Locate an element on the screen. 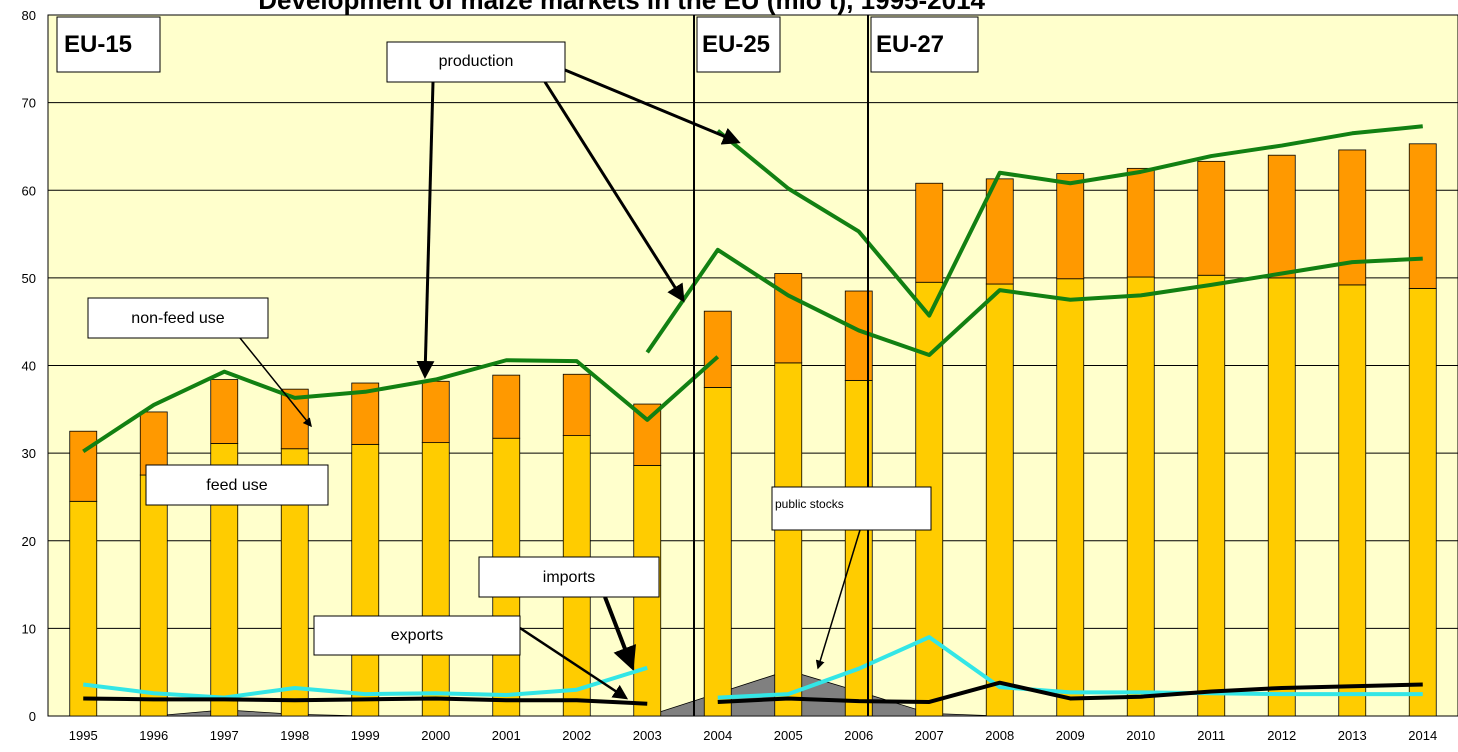 This screenshot has width=1458, height=752. x-tick-label: 2014 is located at coordinates (1422, 735).